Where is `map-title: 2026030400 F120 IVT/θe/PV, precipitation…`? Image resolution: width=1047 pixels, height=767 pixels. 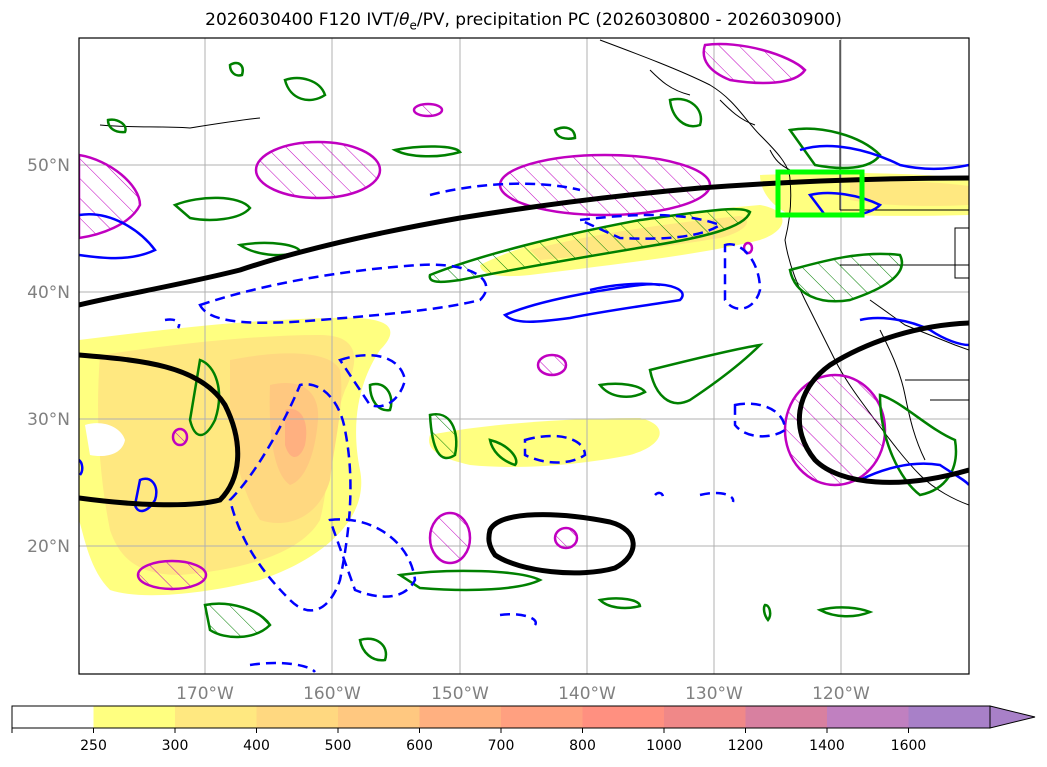
map-title: 2026030400 F120 IVT/θe/PV, precipitation… is located at coordinates (523, 21).